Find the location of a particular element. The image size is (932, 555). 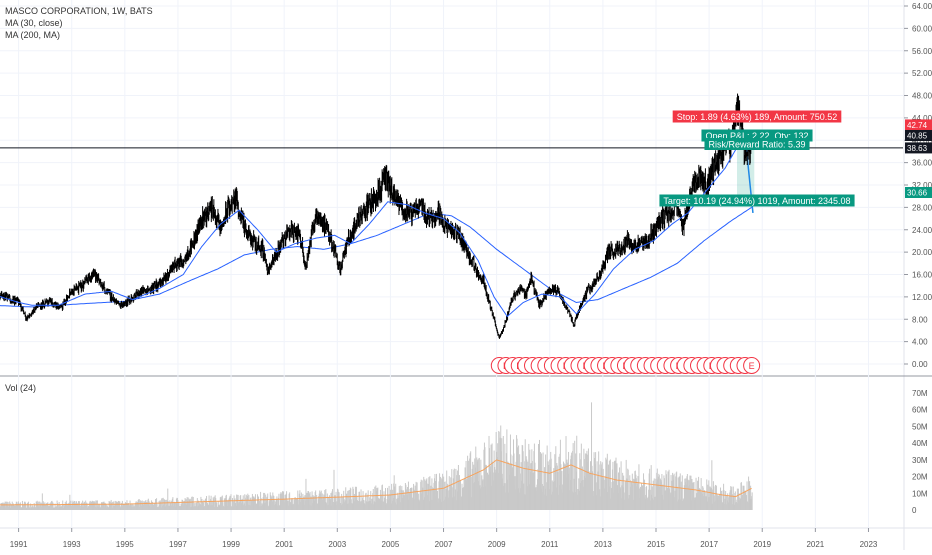

price-tick-label: 36.00 is located at coordinates (922, 163).